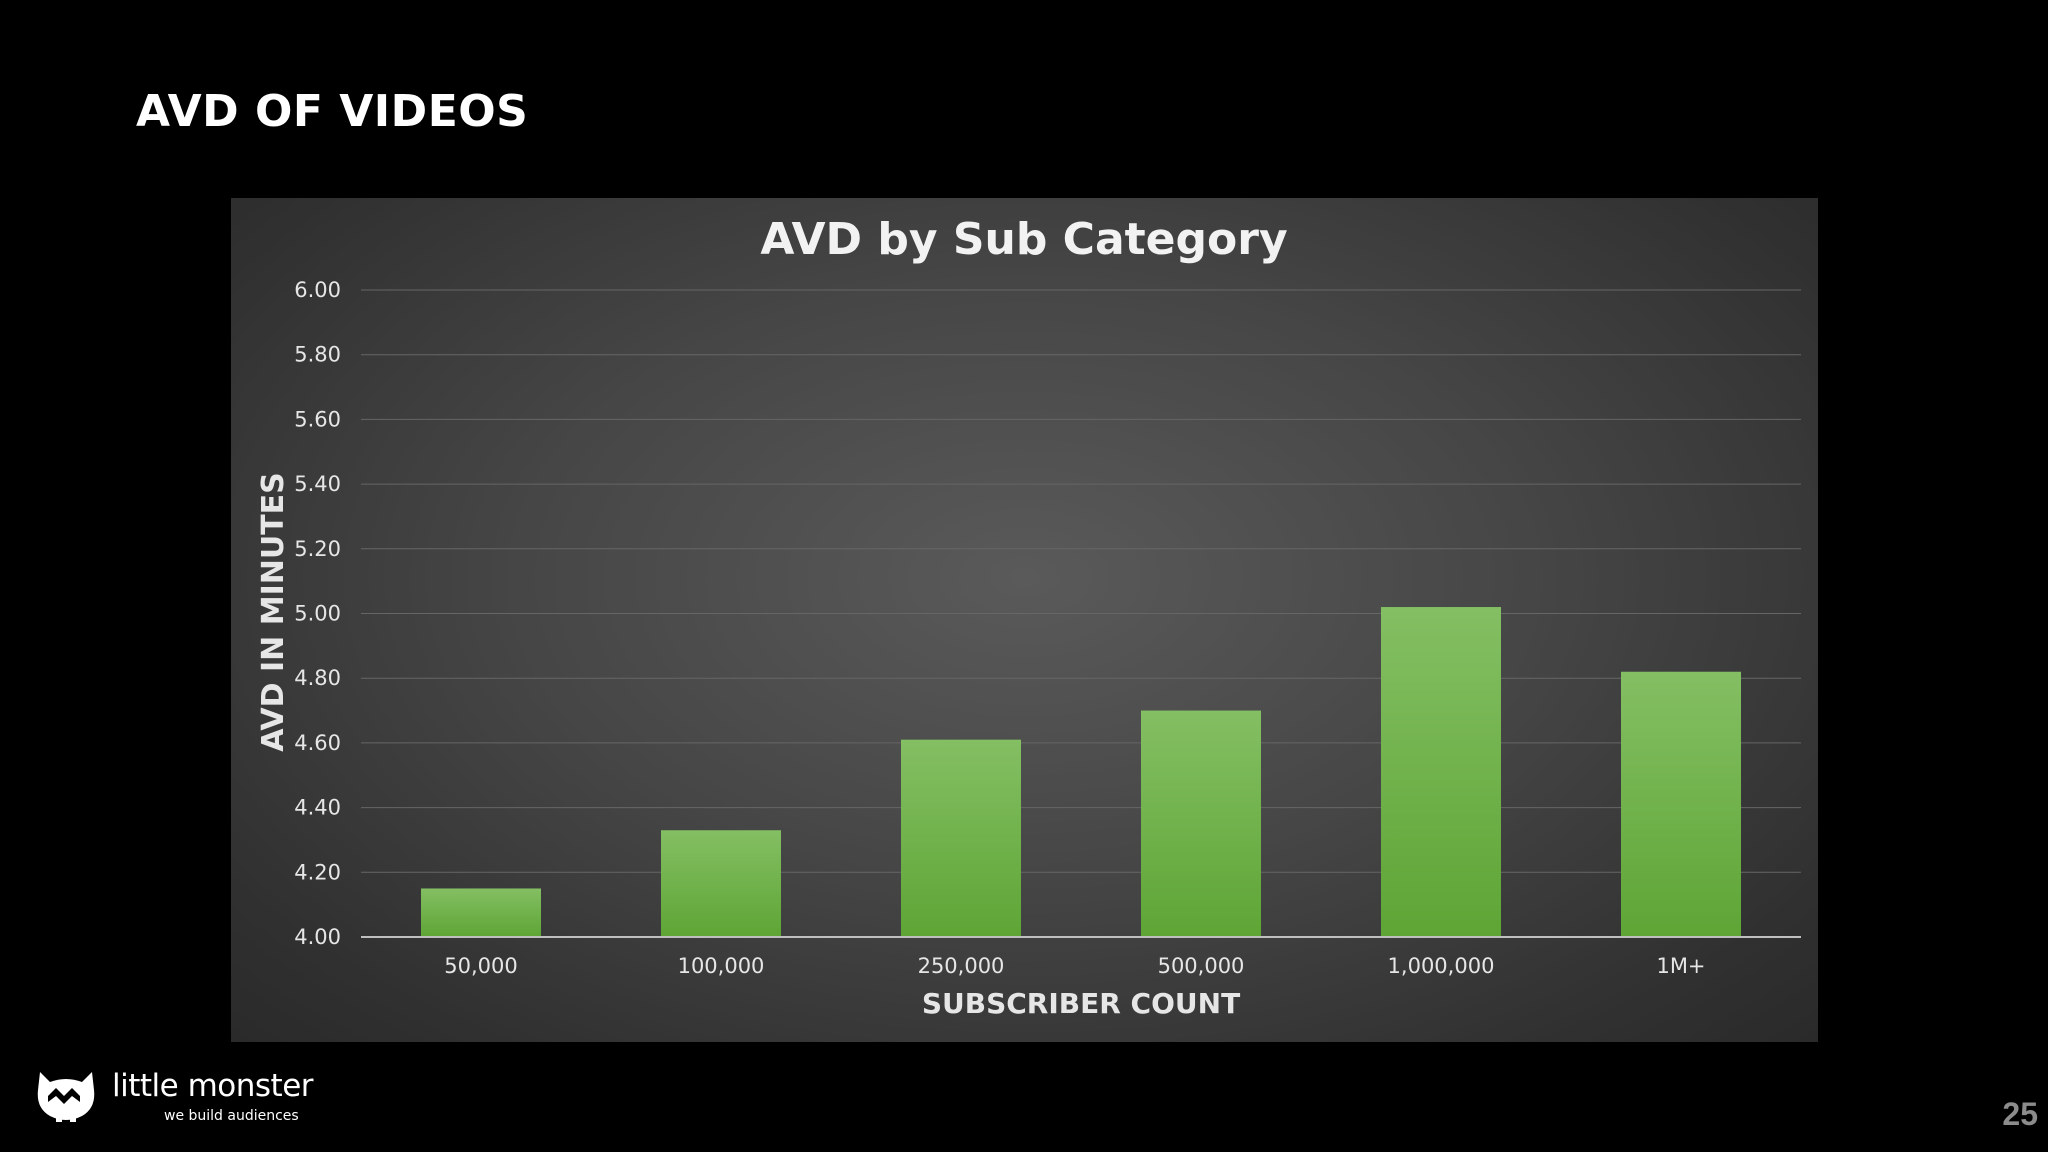 Image resolution: width=2048 pixels, height=1152 pixels. What do you see at coordinates (231, 1116) in the screenshot?
I see `brand-tagline: we build audiences` at bounding box center [231, 1116].